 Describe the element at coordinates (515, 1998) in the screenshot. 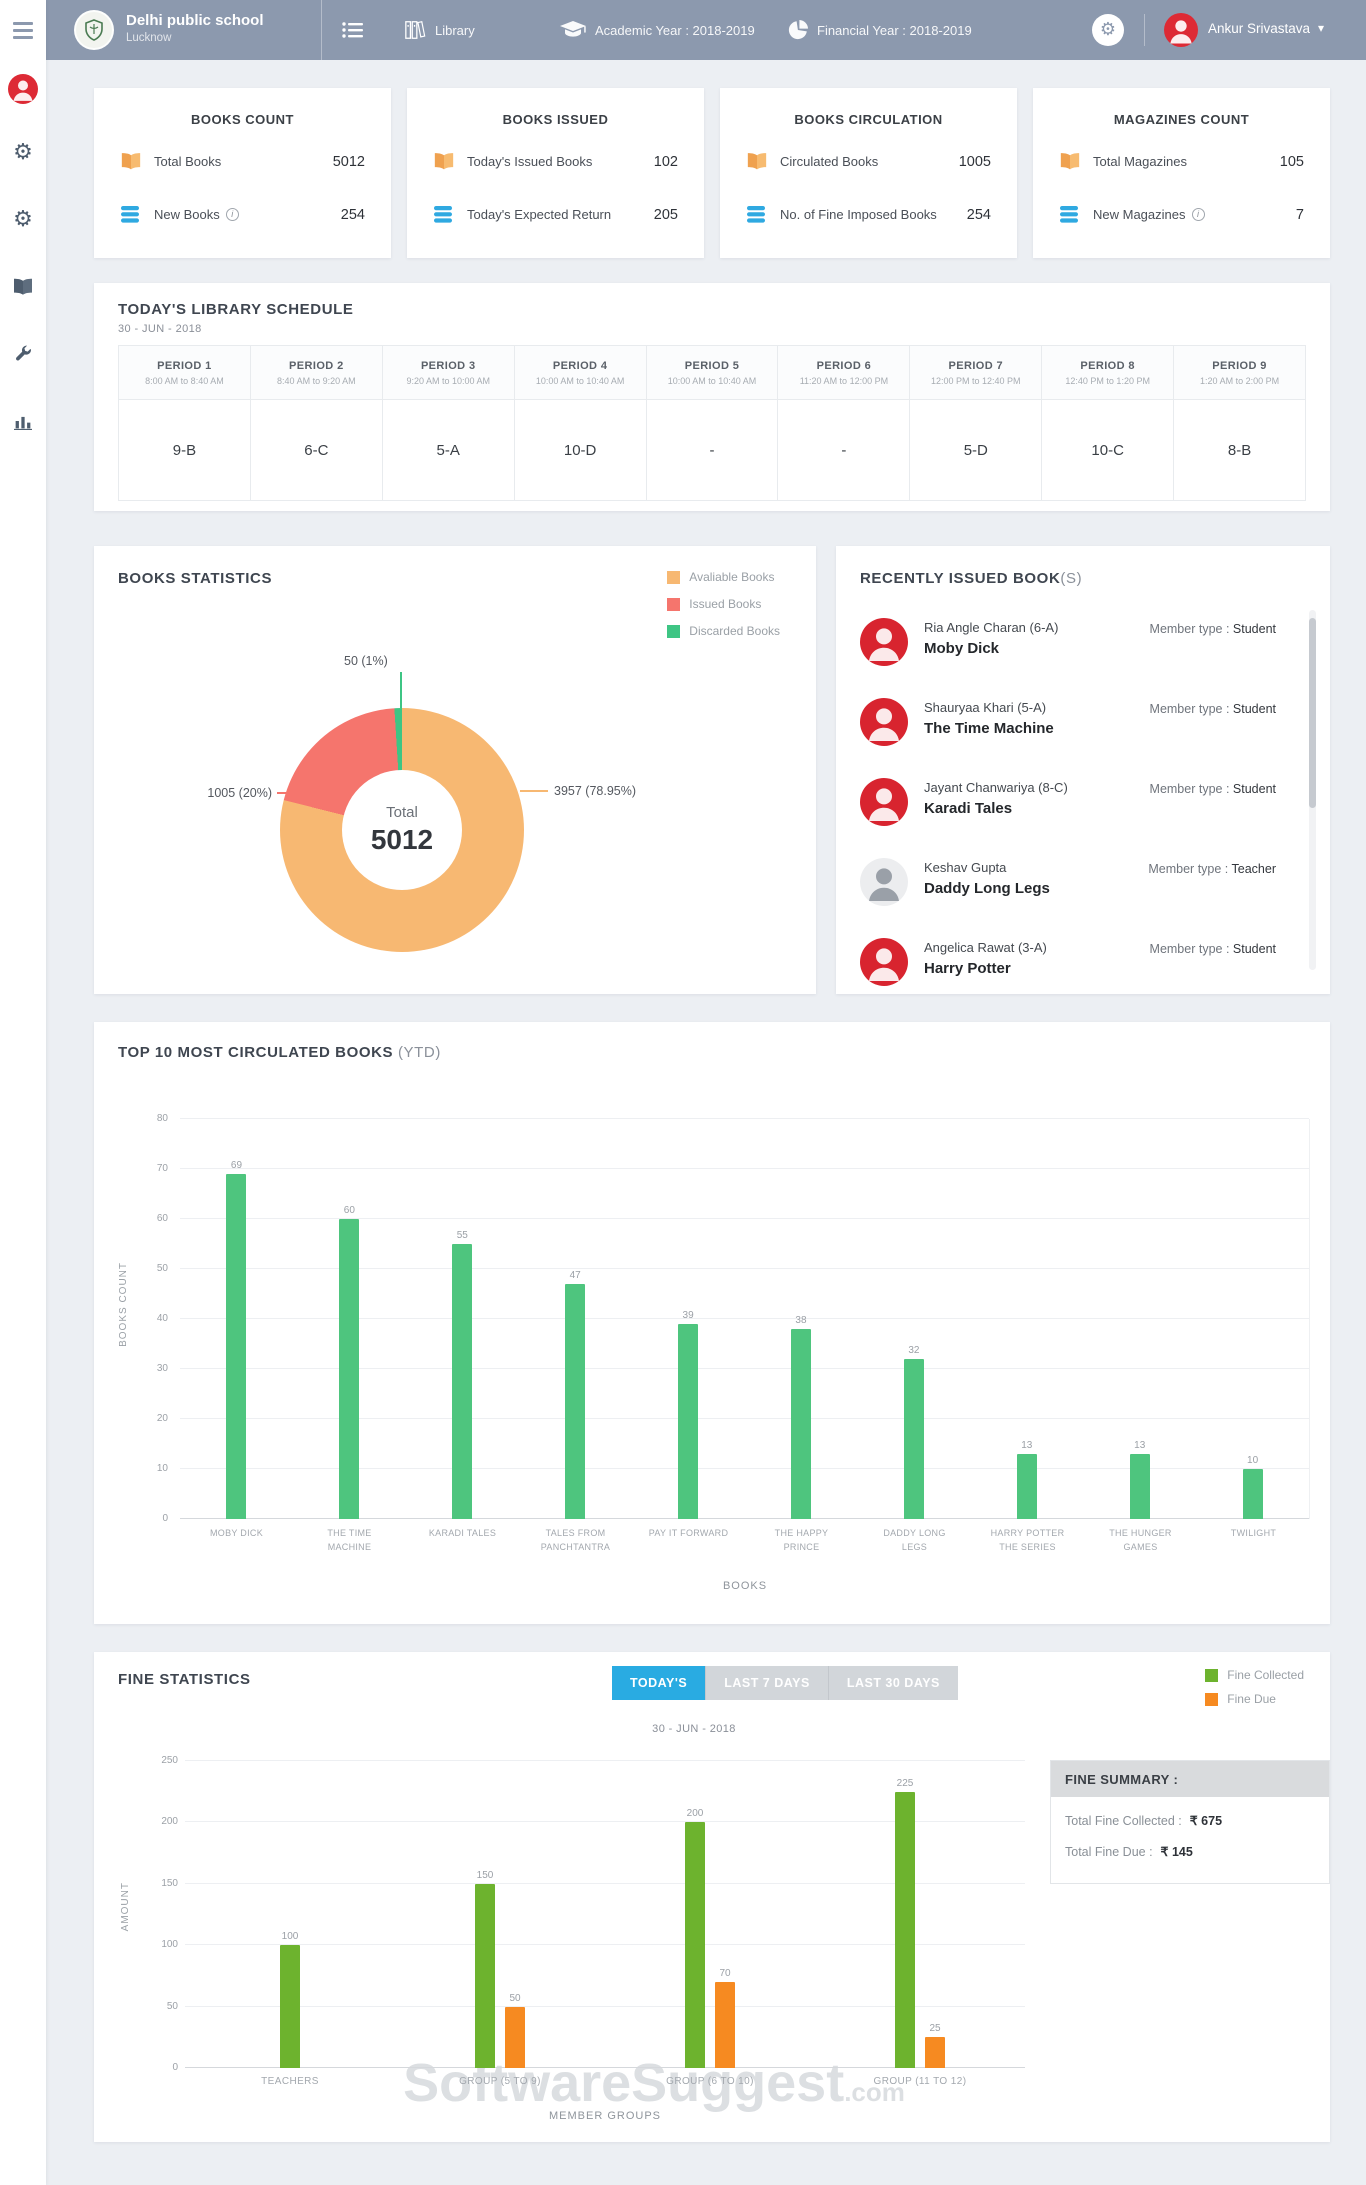

I see `bar-value-label: 50` at that location.